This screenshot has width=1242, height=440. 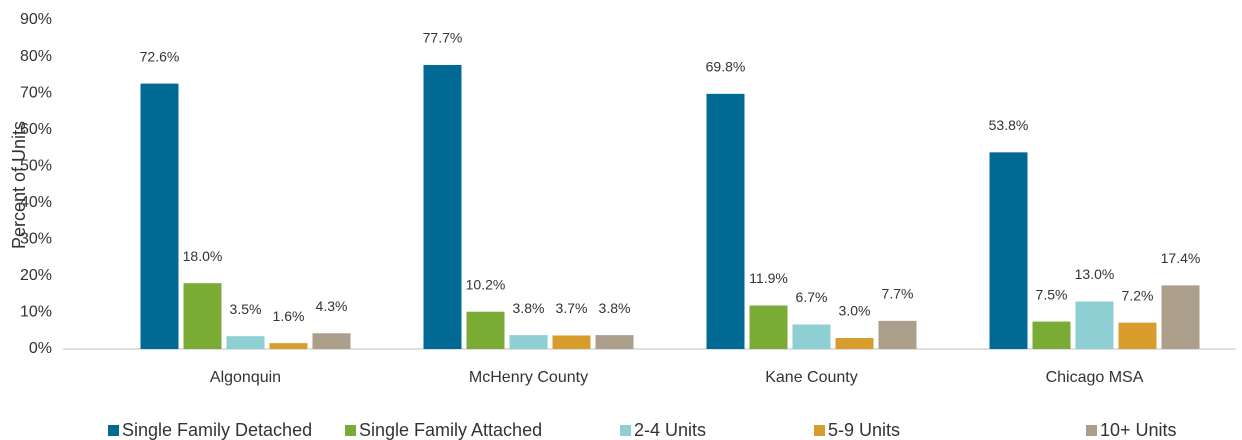 I want to click on x-tick-label: Chicago MSA, so click(x=1095, y=377).